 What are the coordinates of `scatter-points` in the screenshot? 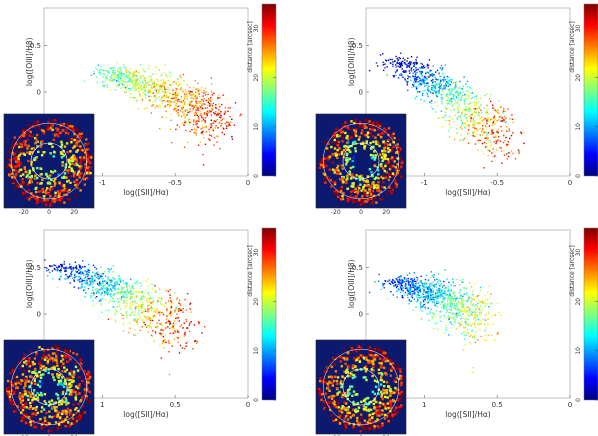 It's located at (162, 114).